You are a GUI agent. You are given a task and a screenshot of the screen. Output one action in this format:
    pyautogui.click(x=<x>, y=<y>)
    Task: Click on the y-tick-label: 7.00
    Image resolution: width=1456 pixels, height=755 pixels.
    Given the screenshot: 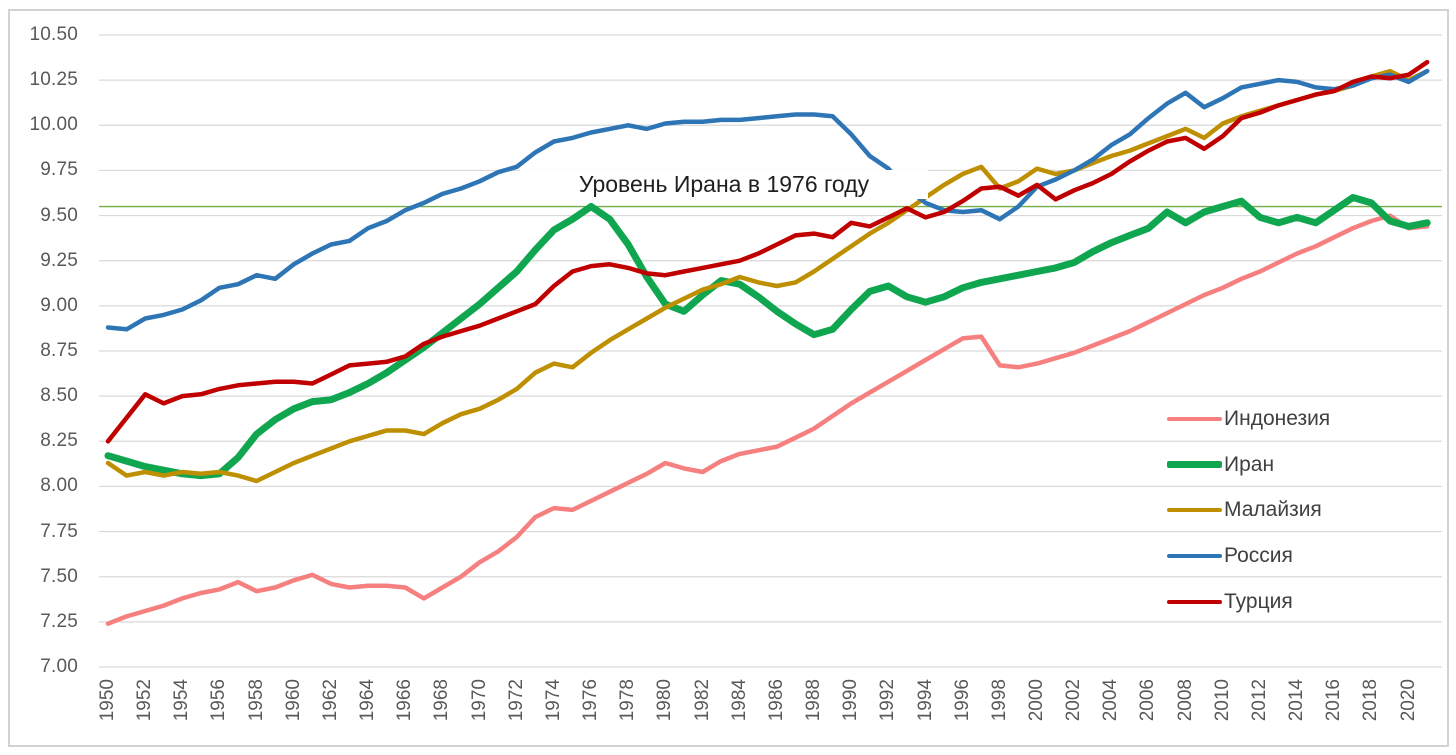 What is the action you would take?
    pyautogui.click(x=59, y=666)
    